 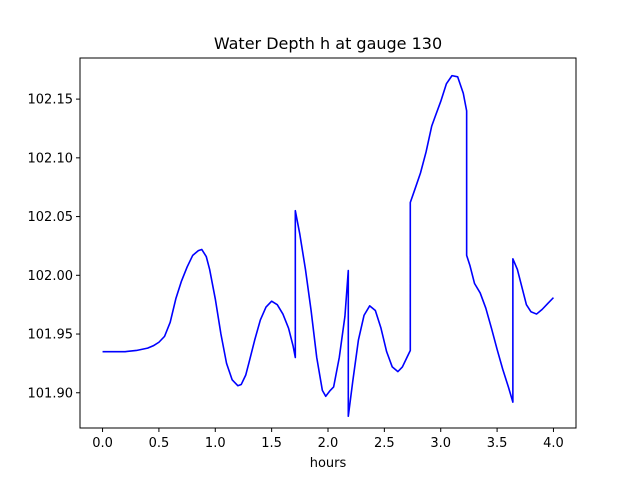 I want to click on y-tick-label: 101.95, so click(x=51, y=335).